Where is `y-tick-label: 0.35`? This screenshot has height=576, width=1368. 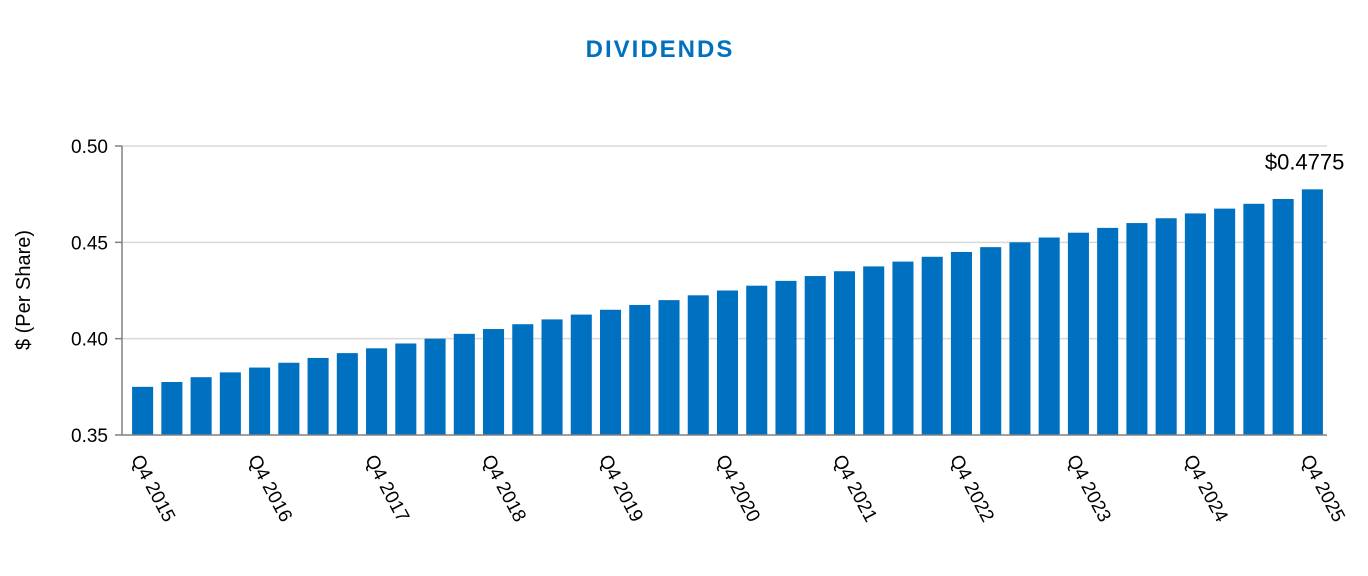
y-tick-label: 0.35 is located at coordinates (89, 436).